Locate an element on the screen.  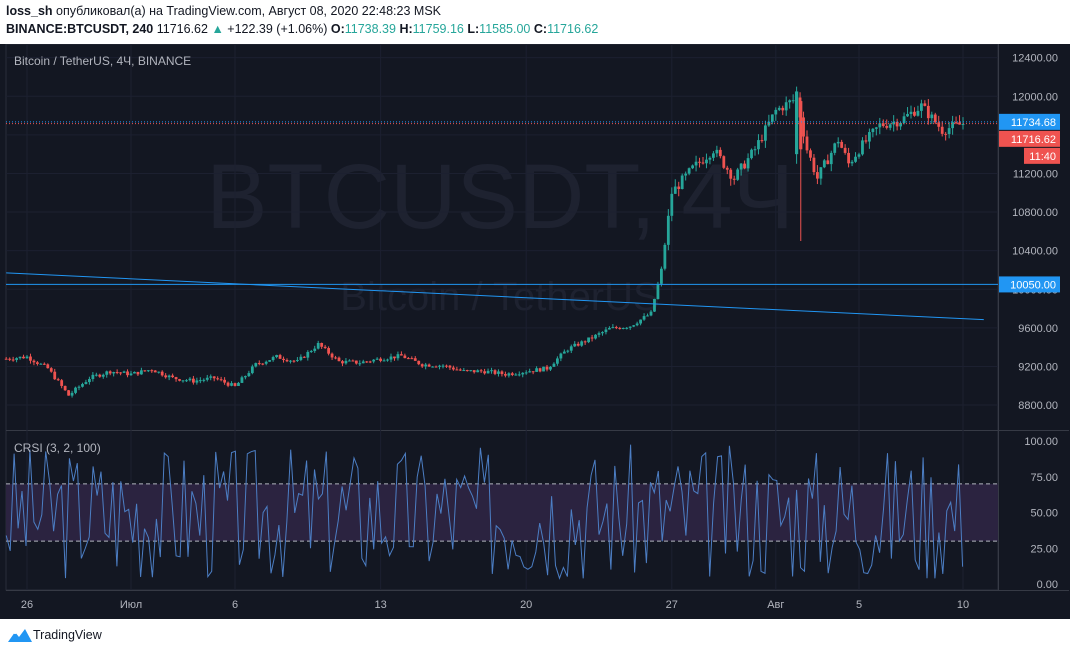
y-tick-label: 10800.00 is located at coordinates (1035, 213).